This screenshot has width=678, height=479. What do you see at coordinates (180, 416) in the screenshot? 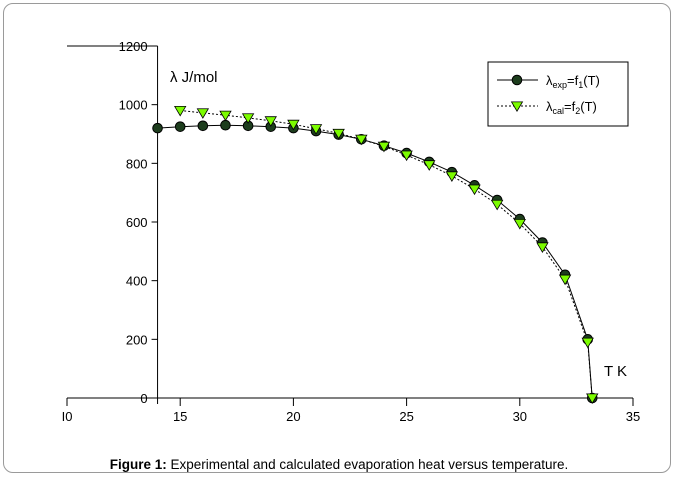
I see `x-tick-label: 15` at bounding box center [180, 416].